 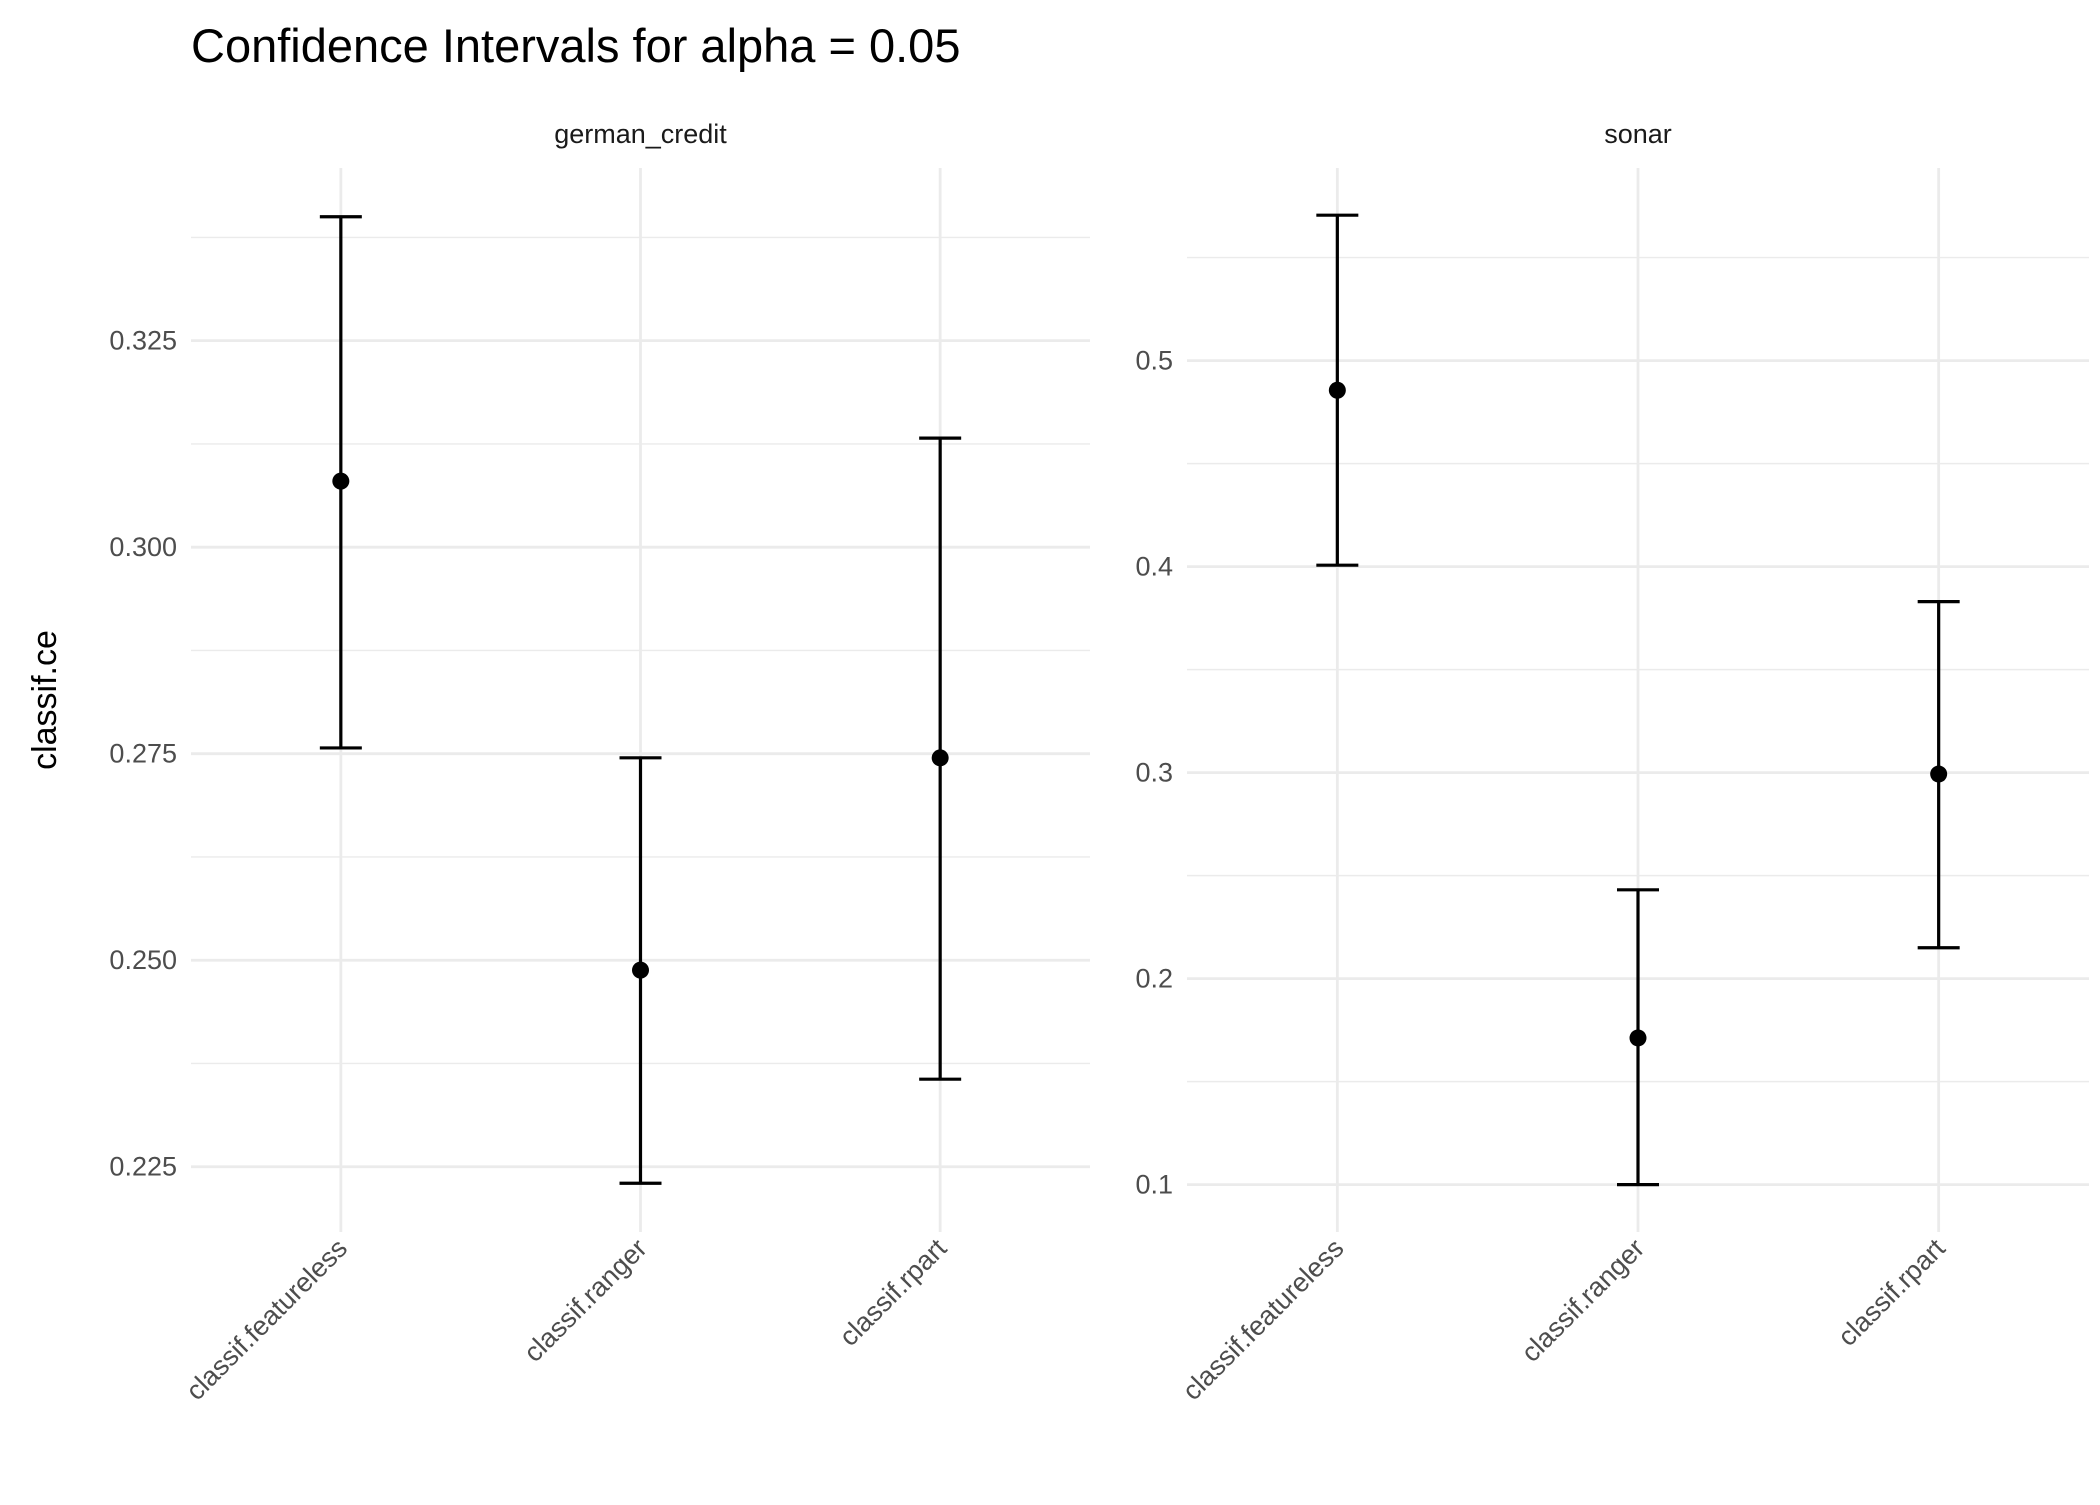 I want to click on y-tick-label: 0.325, so click(x=143, y=341).